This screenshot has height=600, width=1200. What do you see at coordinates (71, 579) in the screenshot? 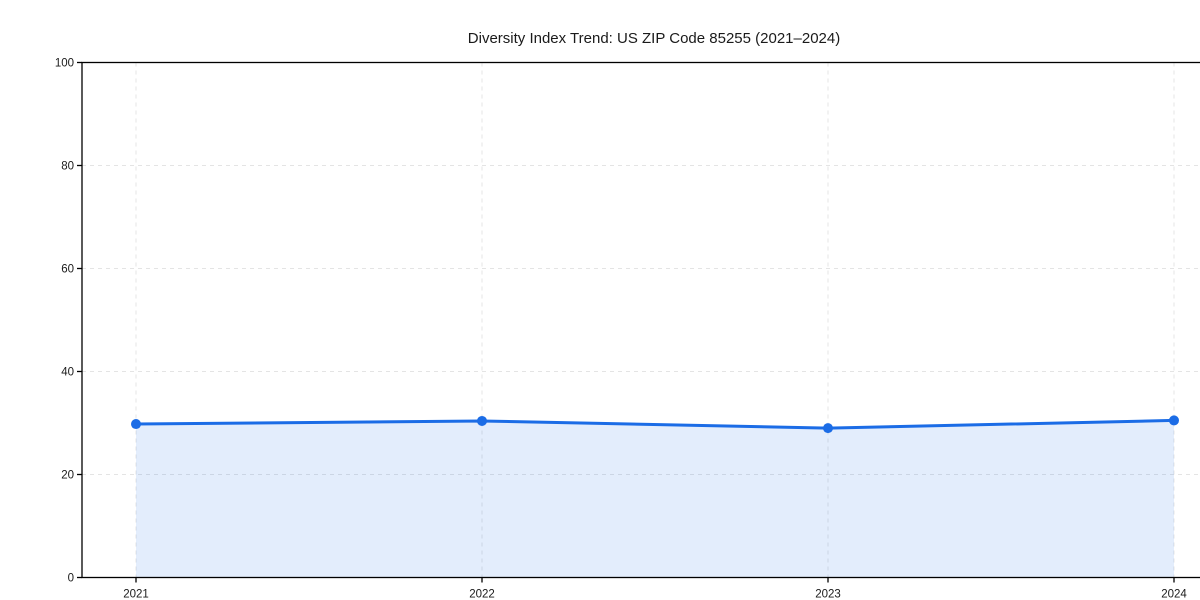
I see `y-tick-label: 0` at bounding box center [71, 579].